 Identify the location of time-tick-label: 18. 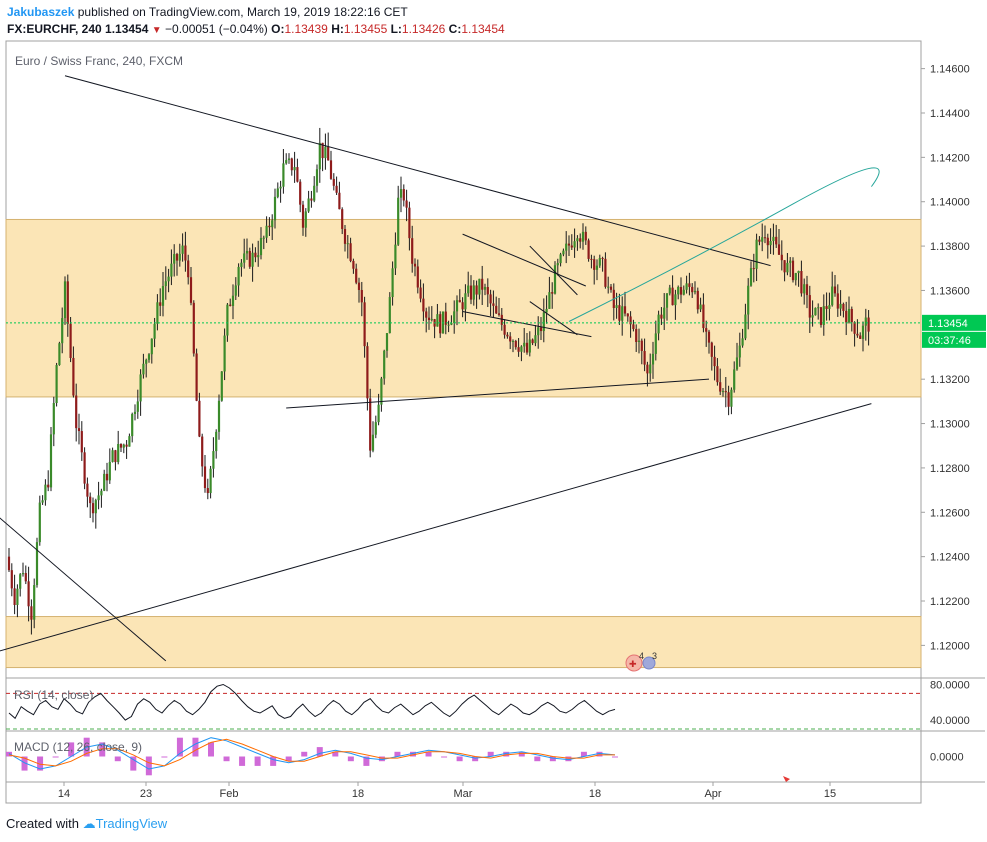
(595, 794).